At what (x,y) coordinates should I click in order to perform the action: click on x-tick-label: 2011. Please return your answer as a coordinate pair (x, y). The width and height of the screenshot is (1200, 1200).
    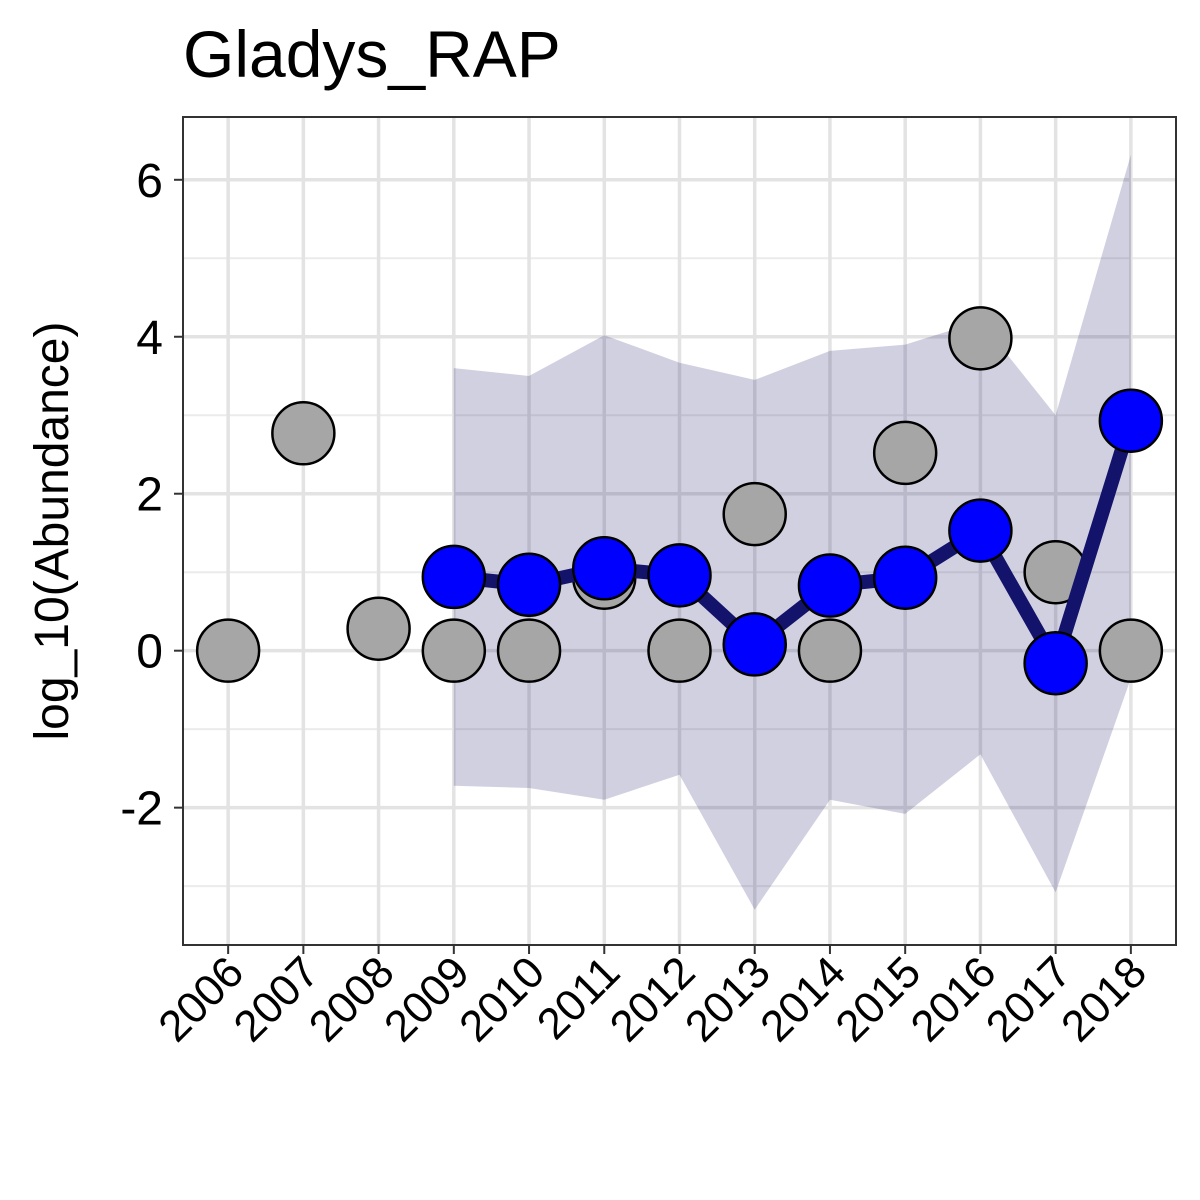
    Looking at the image, I should click on (579, 998).